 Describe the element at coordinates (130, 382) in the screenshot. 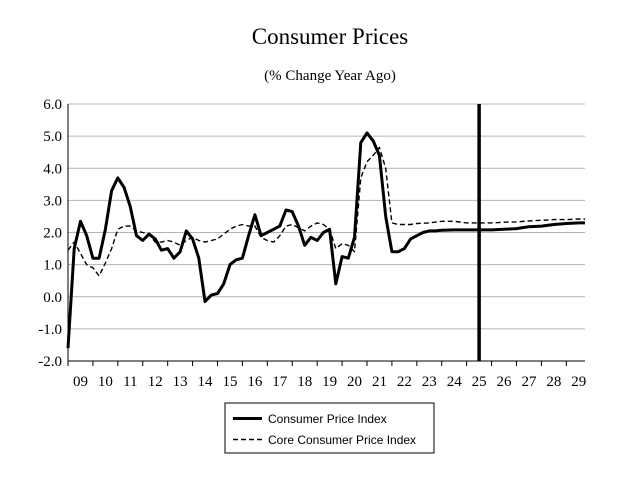

I see `x-tick-label: 11` at that location.